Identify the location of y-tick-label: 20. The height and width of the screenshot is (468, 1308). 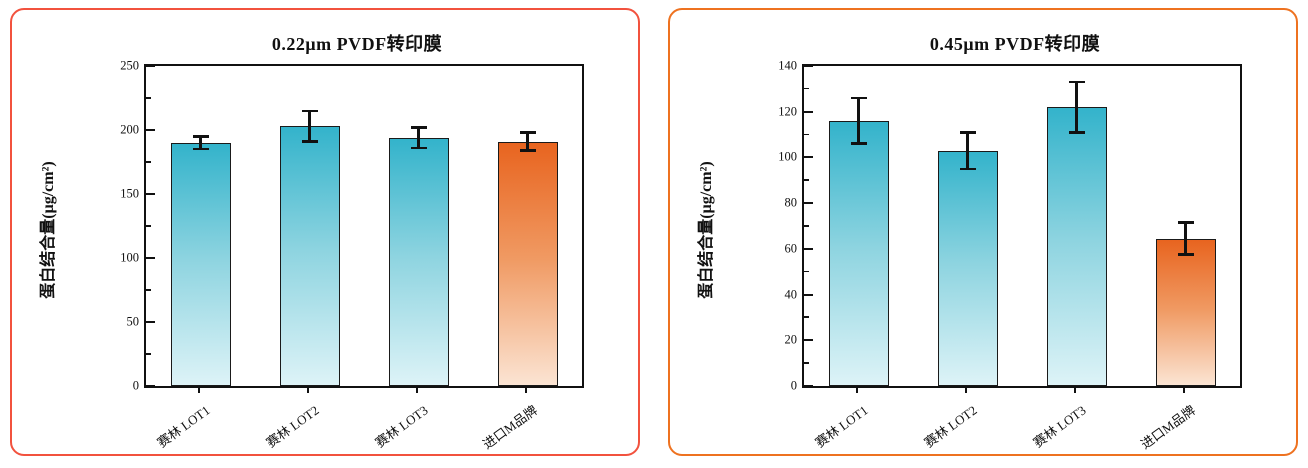
(791, 339).